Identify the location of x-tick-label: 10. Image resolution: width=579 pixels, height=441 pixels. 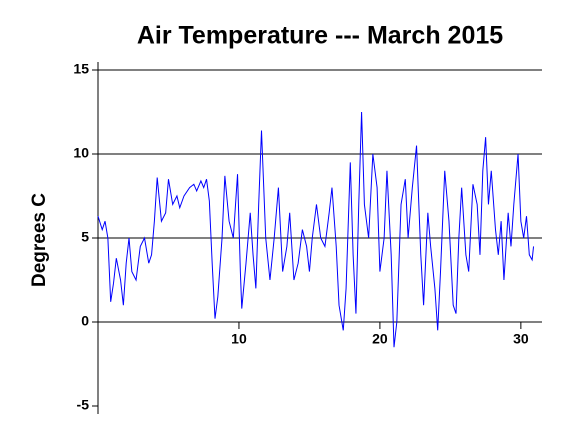
(239, 339).